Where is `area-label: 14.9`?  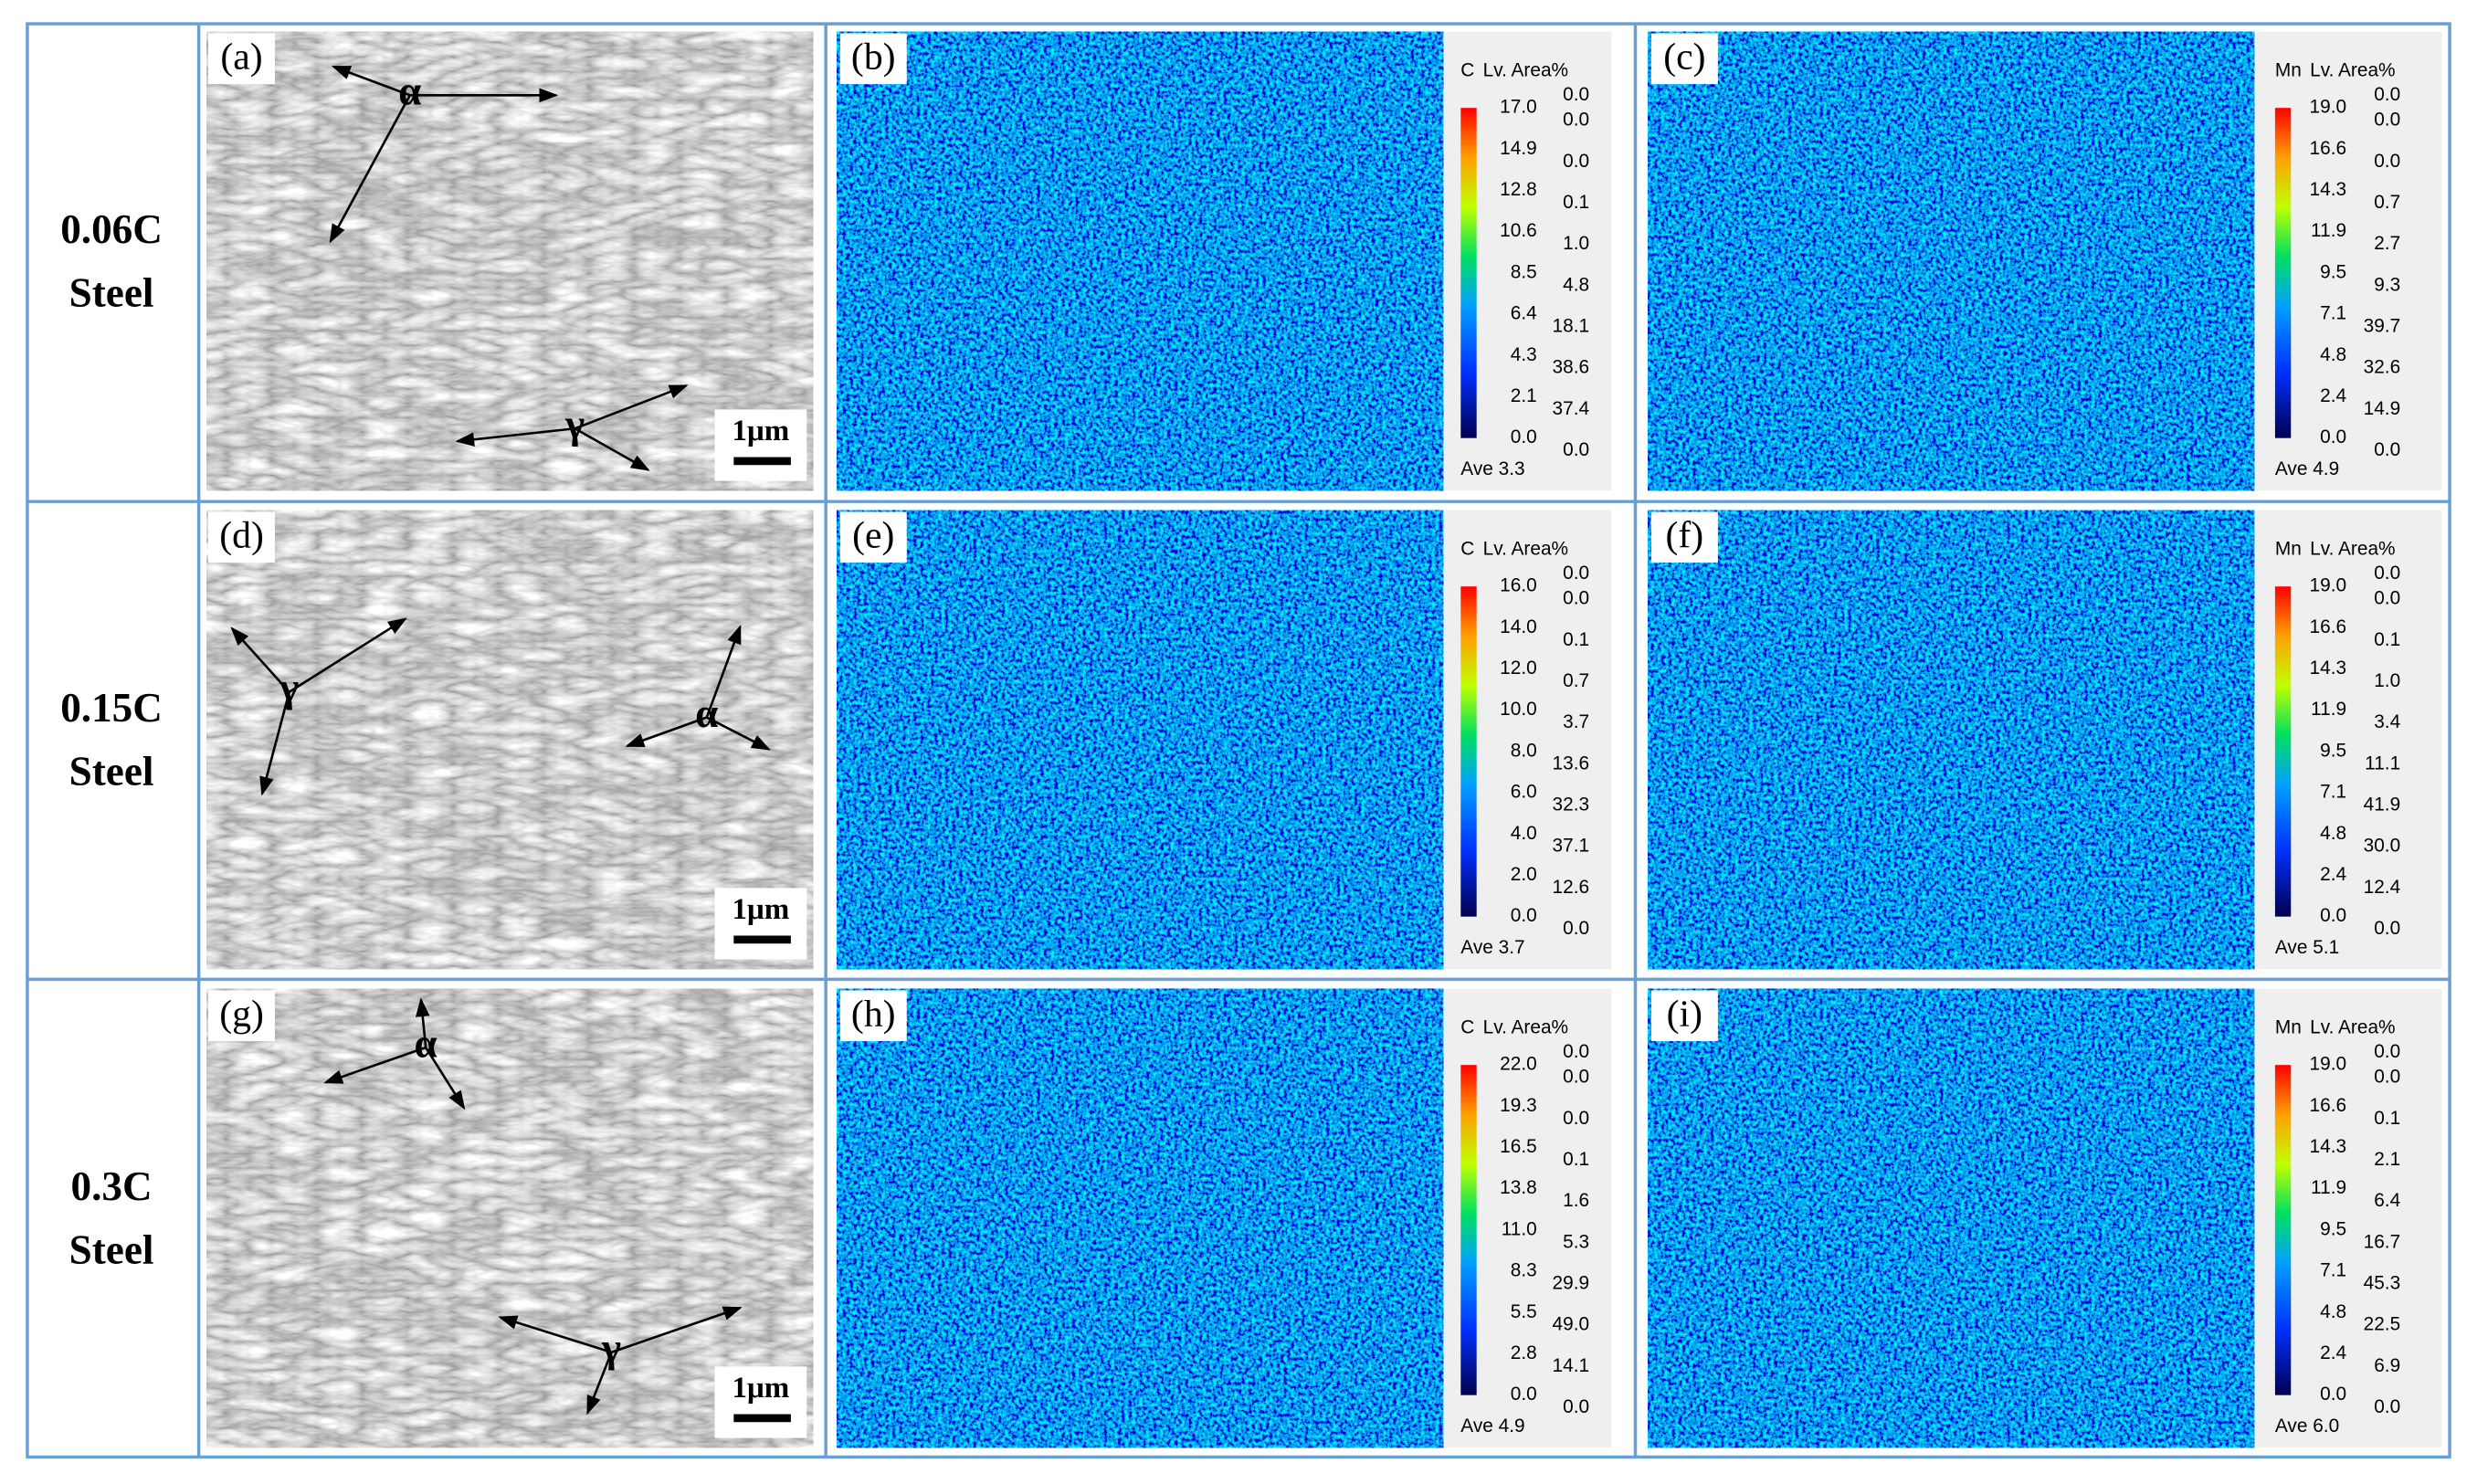
area-label: 14.9 is located at coordinates (2382, 408).